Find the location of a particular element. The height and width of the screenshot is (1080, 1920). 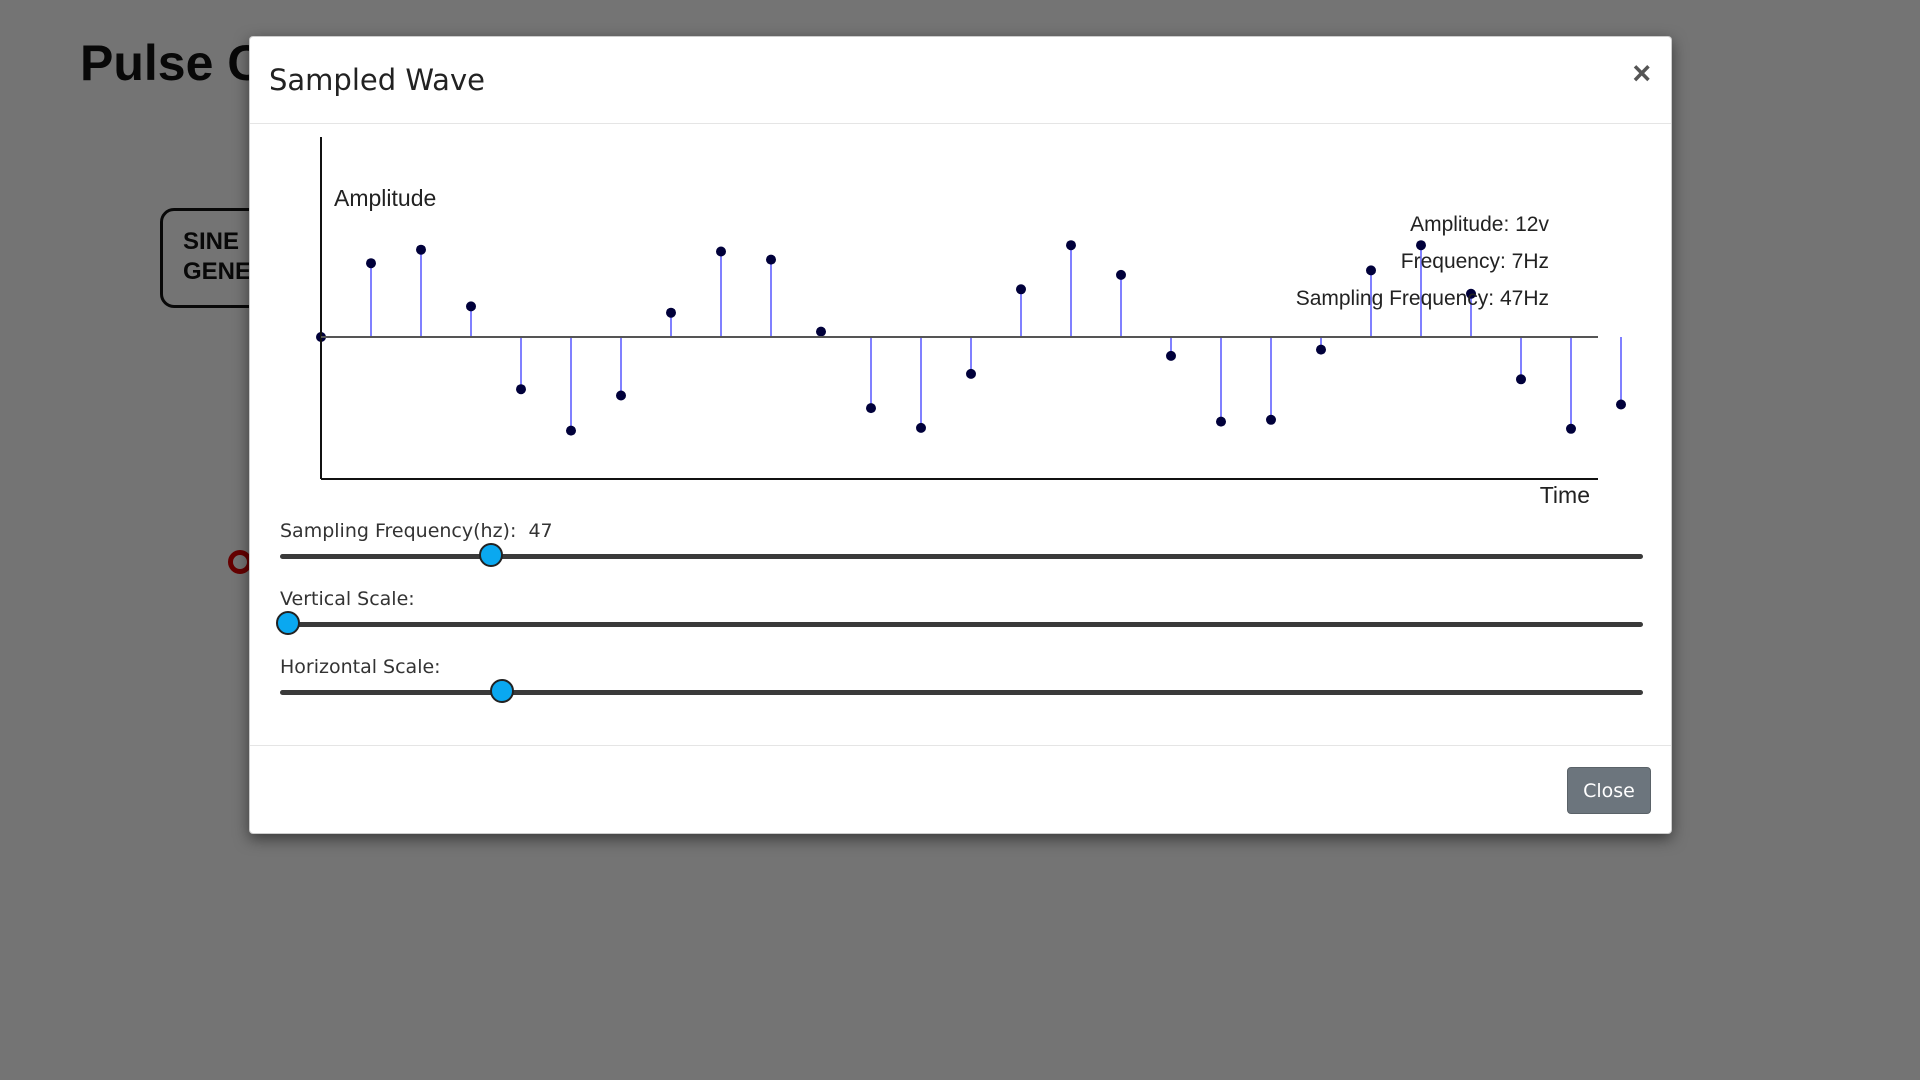

vertical-scale-control: Vertical Scale: is located at coordinates (959, 611).